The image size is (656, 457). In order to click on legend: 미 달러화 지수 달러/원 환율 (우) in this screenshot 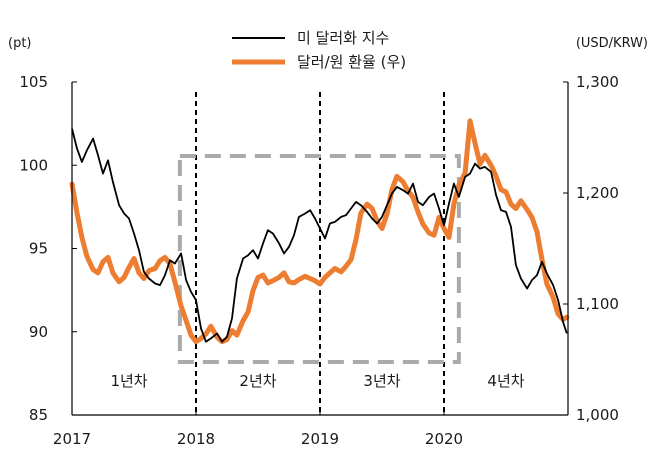, I will do `click(319, 50)`.